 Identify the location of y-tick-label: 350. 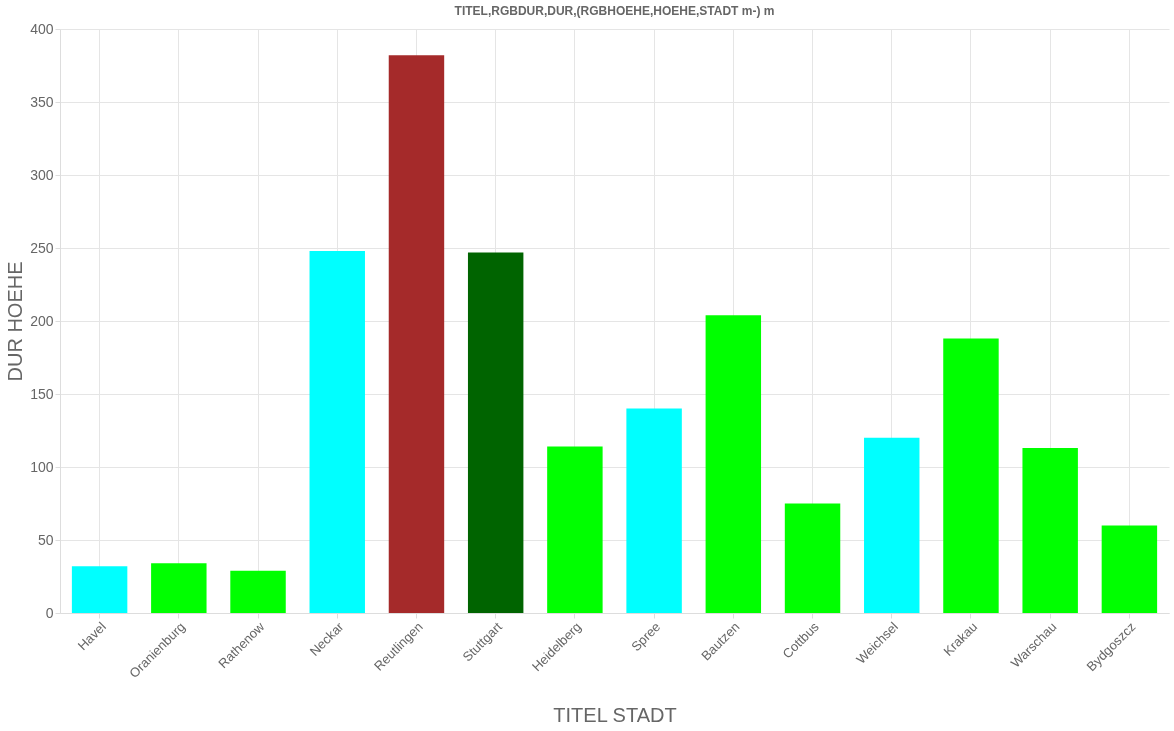
(42, 101).